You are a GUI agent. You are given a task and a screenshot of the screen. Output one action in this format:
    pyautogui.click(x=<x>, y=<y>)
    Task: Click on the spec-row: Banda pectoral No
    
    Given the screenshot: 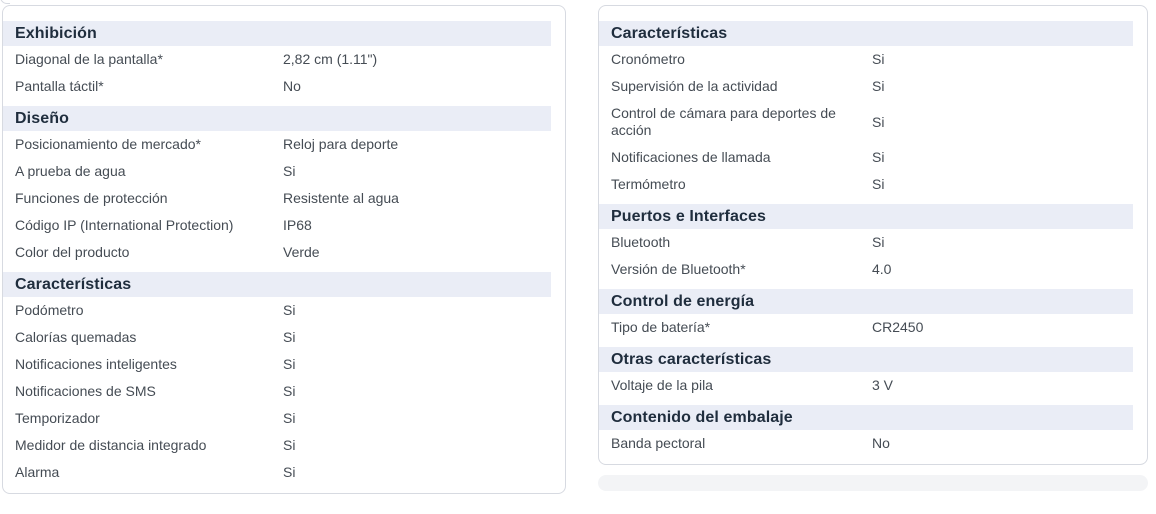 What is the action you would take?
    pyautogui.click(x=866, y=443)
    